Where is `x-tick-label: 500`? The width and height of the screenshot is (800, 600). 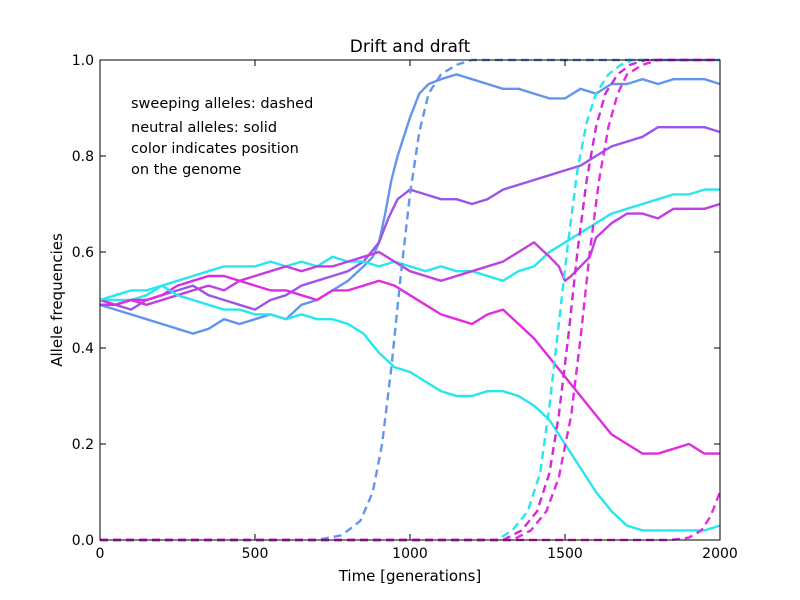 x-tick-label: 500 is located at coordinates (255, 554).